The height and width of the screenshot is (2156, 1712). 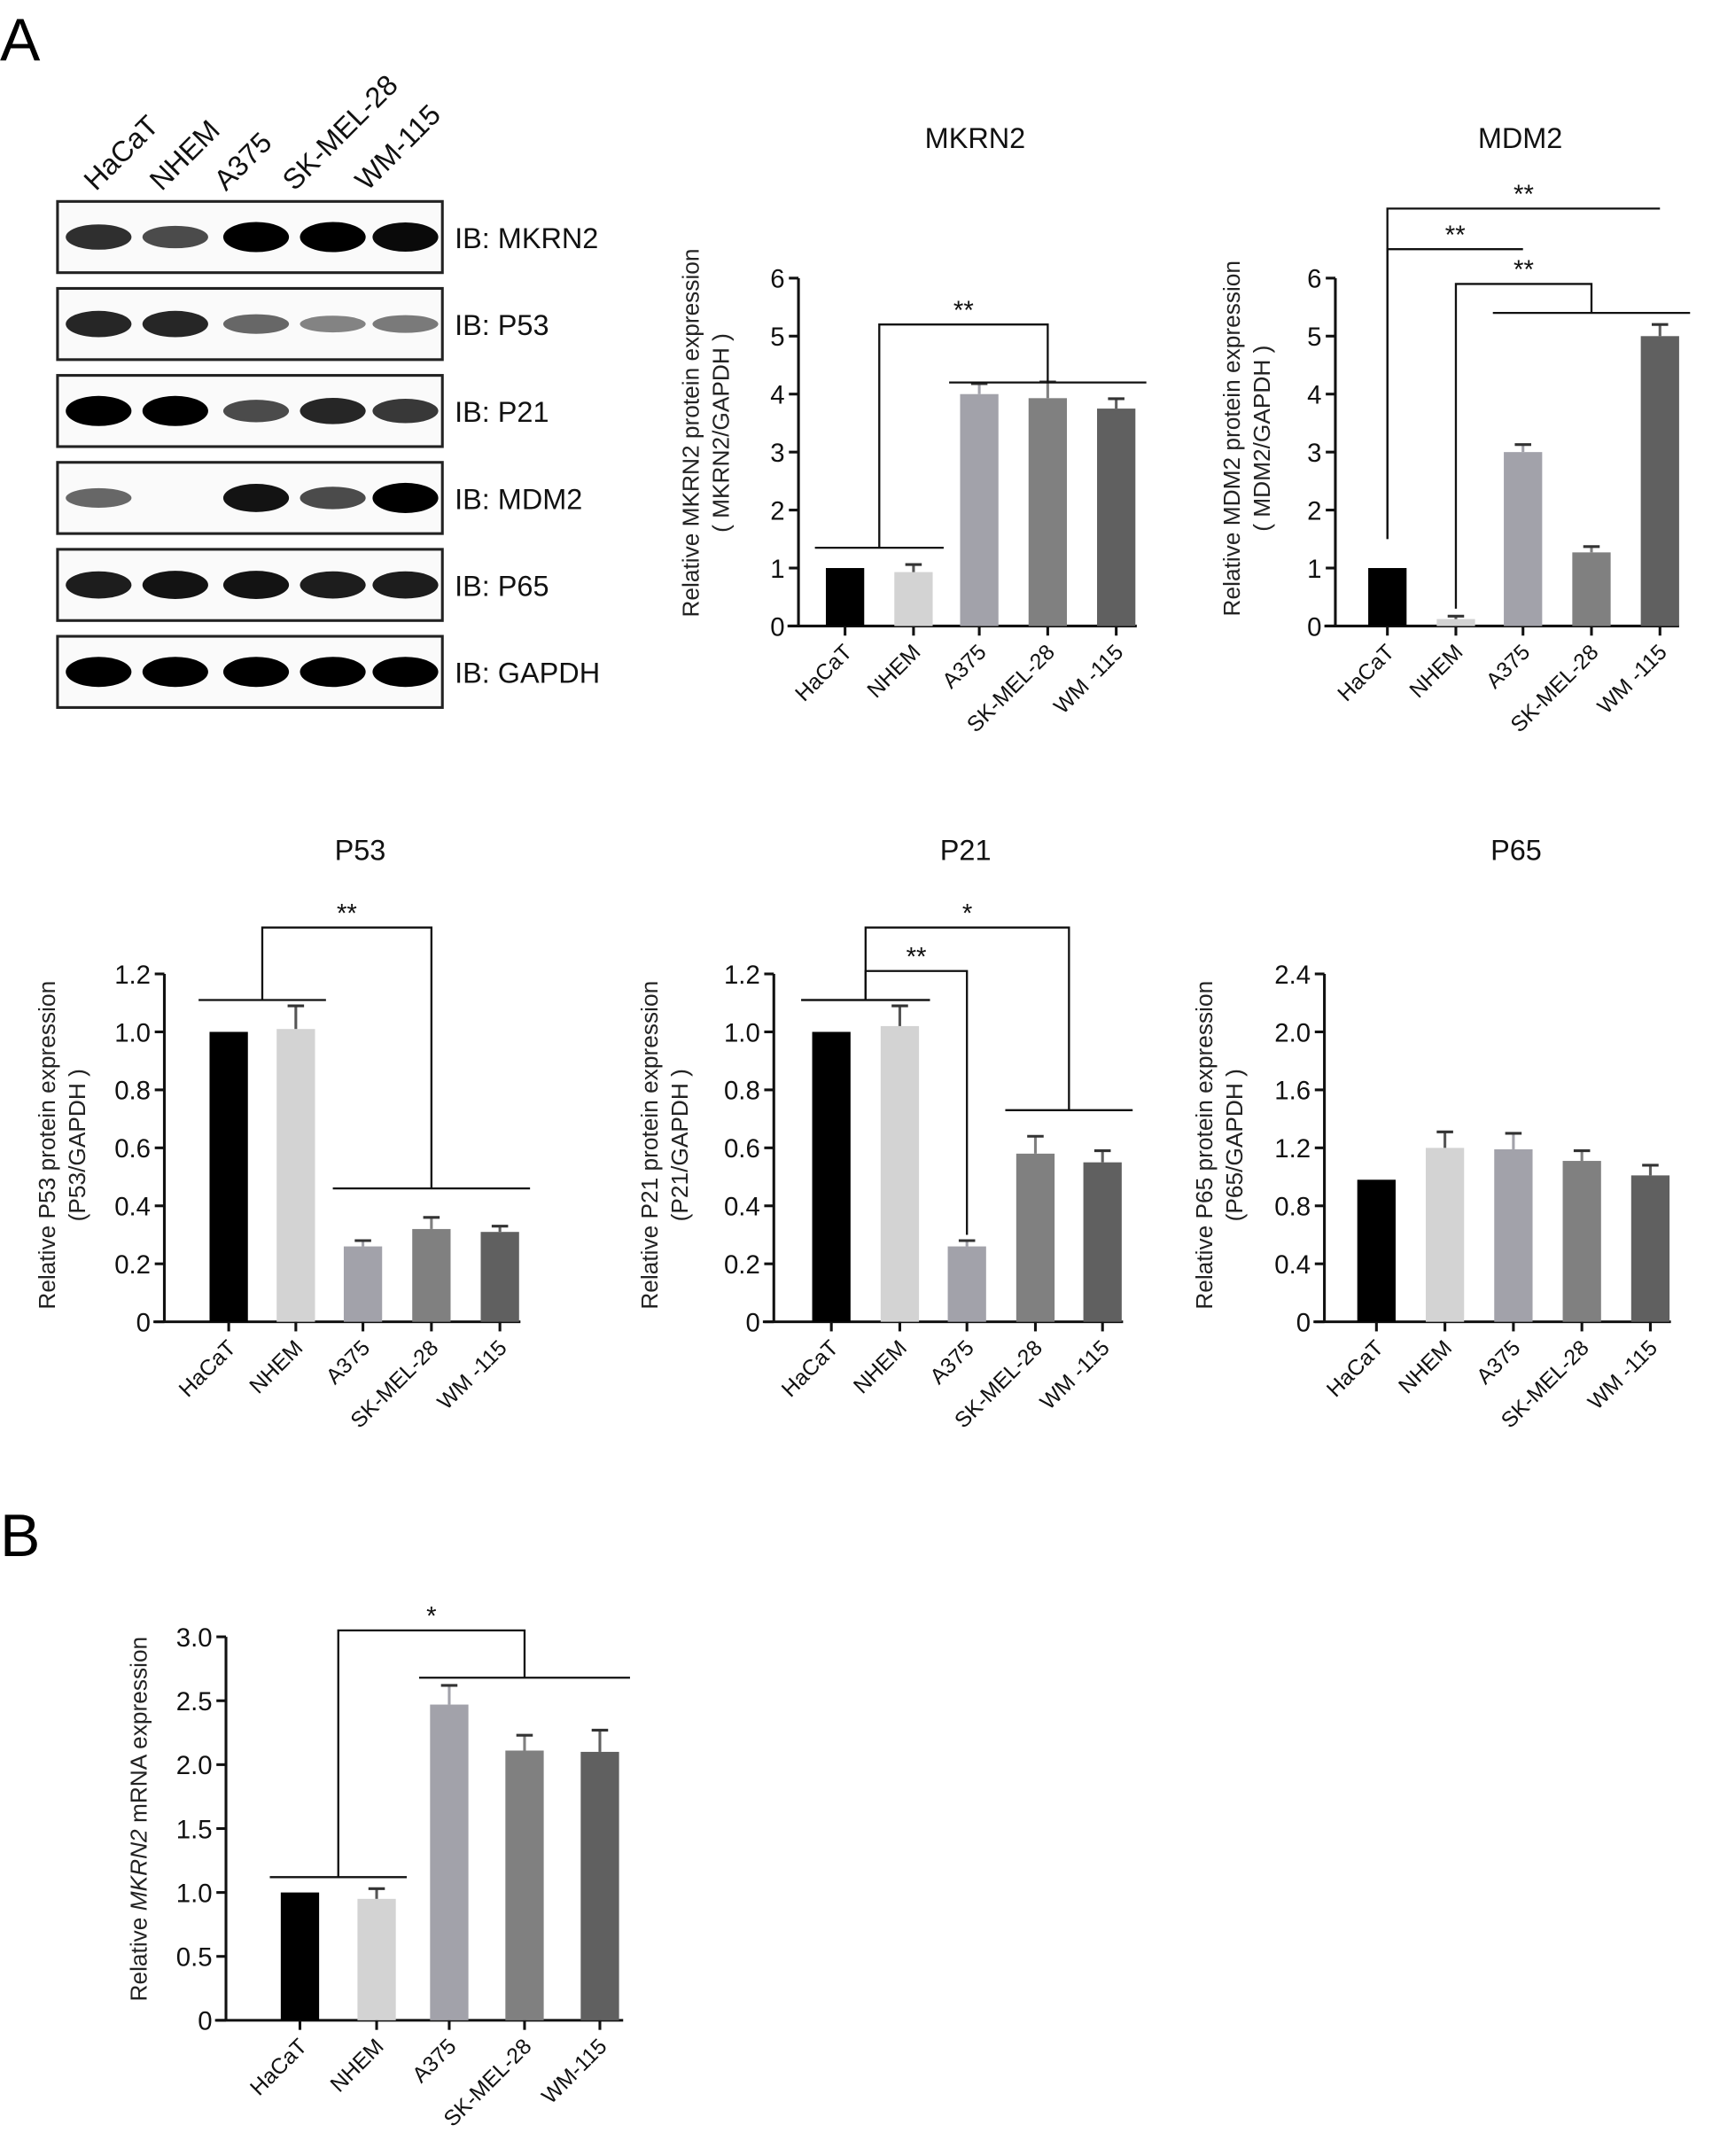 I want to click on chart-title: MDM2, so click(x=1520, y=138).